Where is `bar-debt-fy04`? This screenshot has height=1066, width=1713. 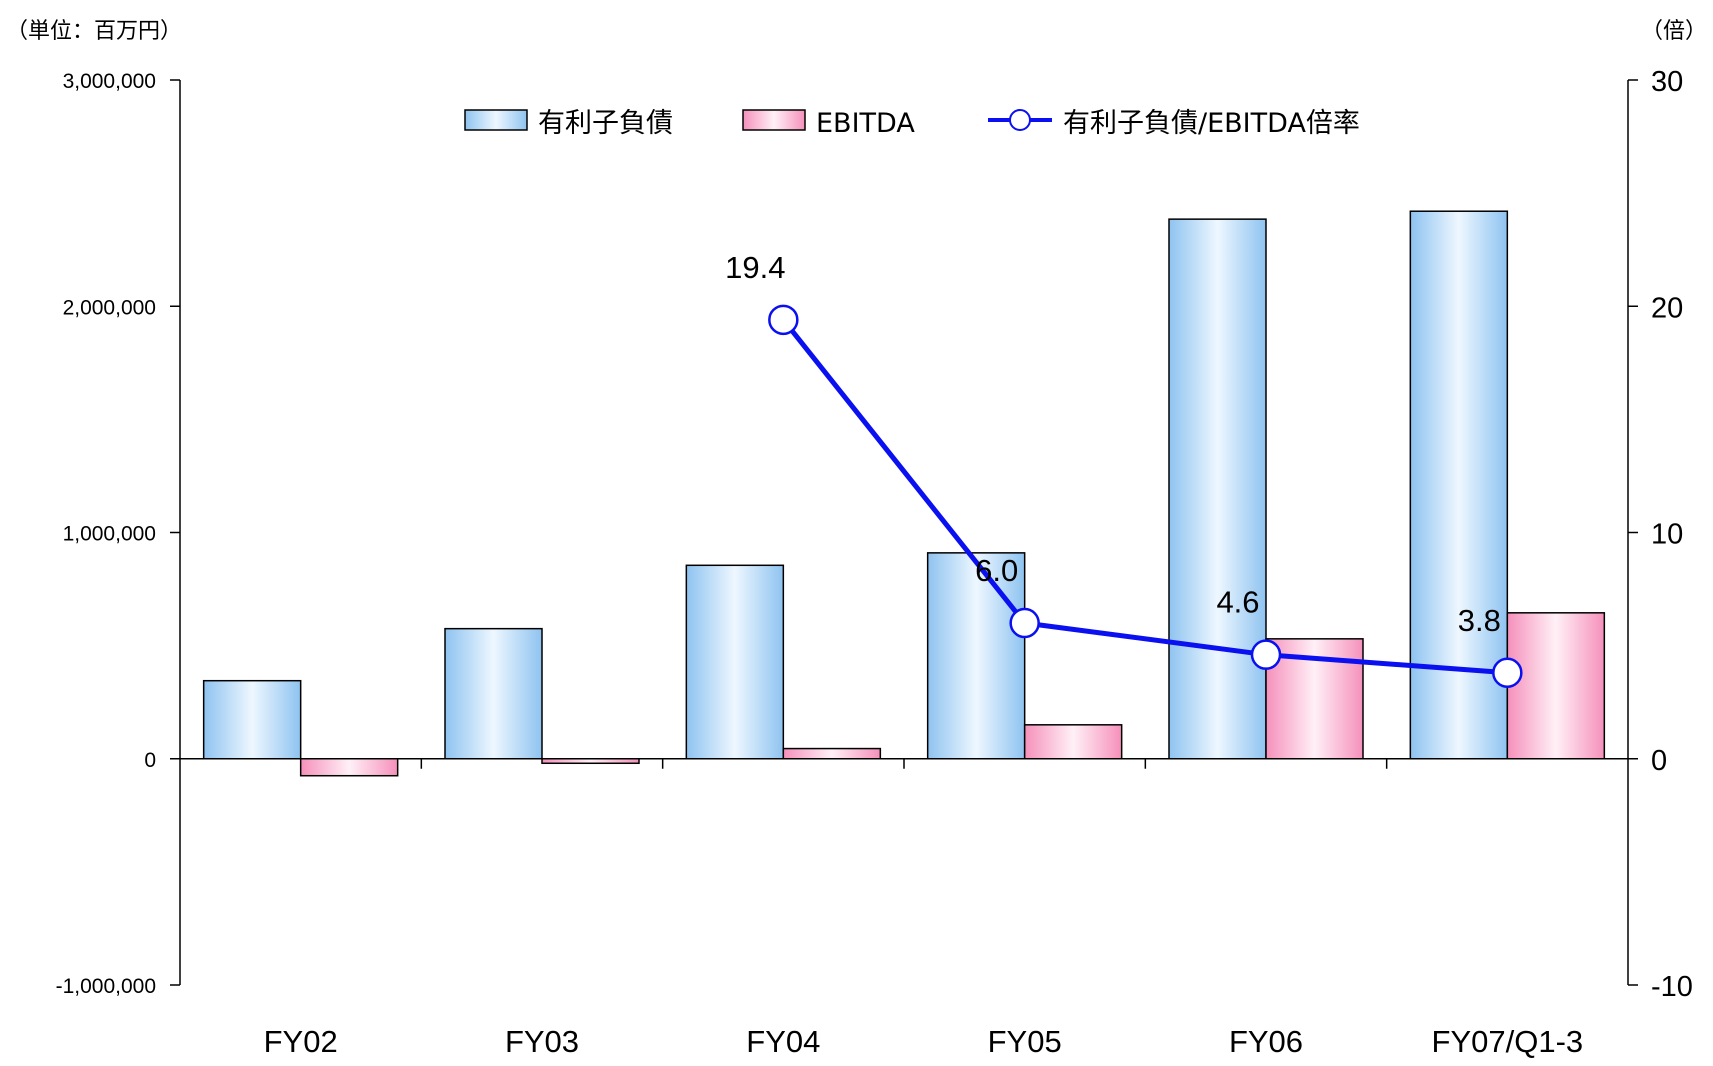
bar-debt-fy04 is located at coordinates (735, 662).